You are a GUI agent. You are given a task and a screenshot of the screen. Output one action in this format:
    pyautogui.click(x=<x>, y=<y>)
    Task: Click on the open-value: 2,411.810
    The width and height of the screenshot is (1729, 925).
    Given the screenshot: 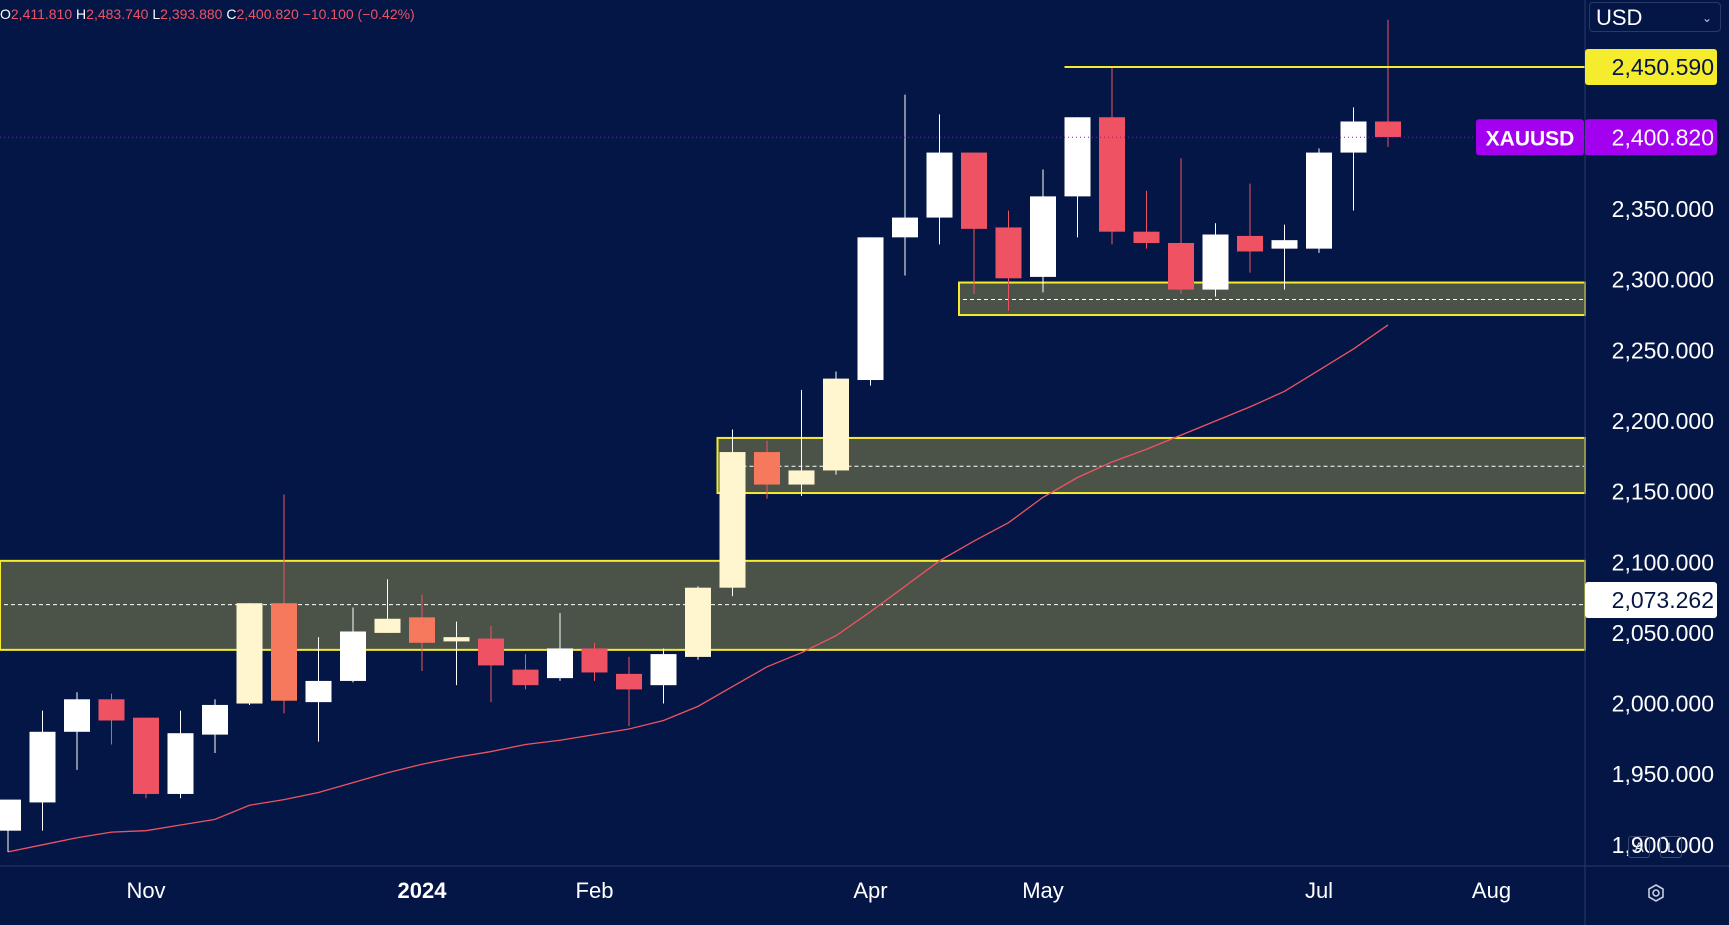 What is the action you would take?
    pyautogui.click(x=41, y=14)
    